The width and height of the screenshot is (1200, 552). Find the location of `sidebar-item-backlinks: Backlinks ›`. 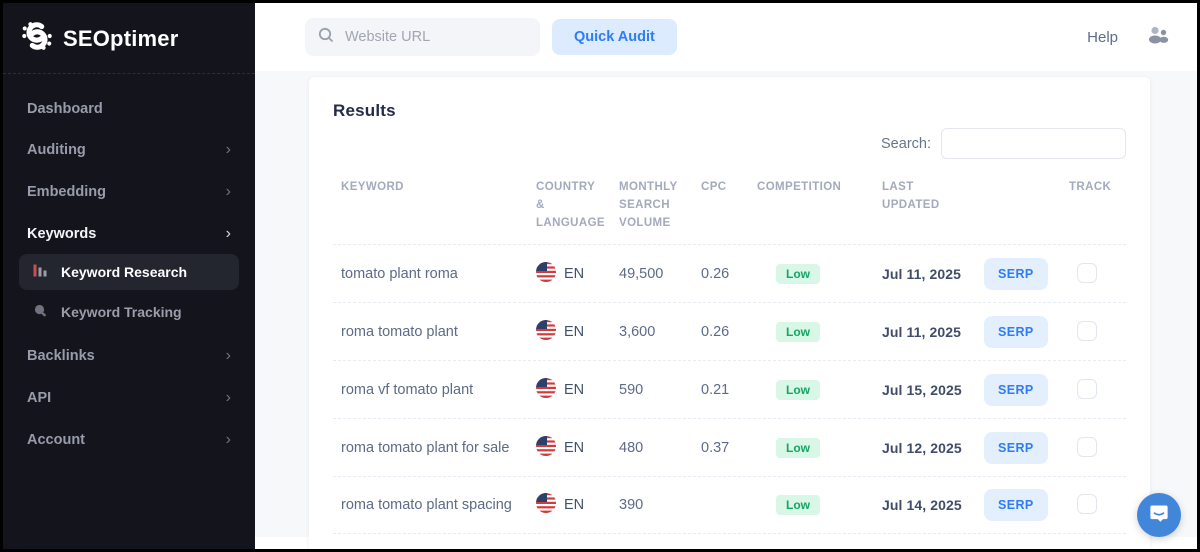

sidebar-item-backlinks: Backlinks › is located at coordinates (129, 355).